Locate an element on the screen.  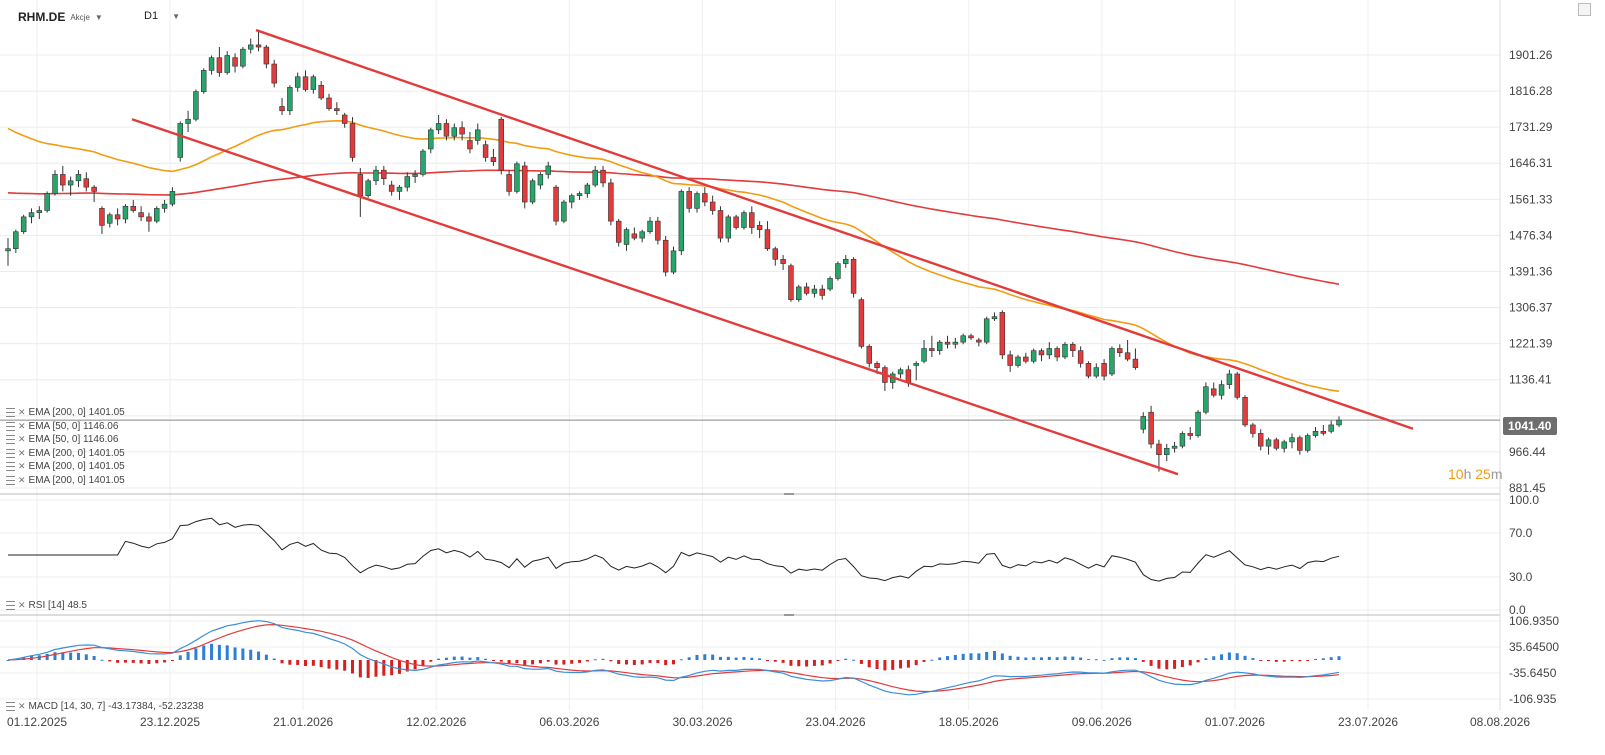
time-axis-label: 23.07.2026 is located at coordinates (1368, 722).